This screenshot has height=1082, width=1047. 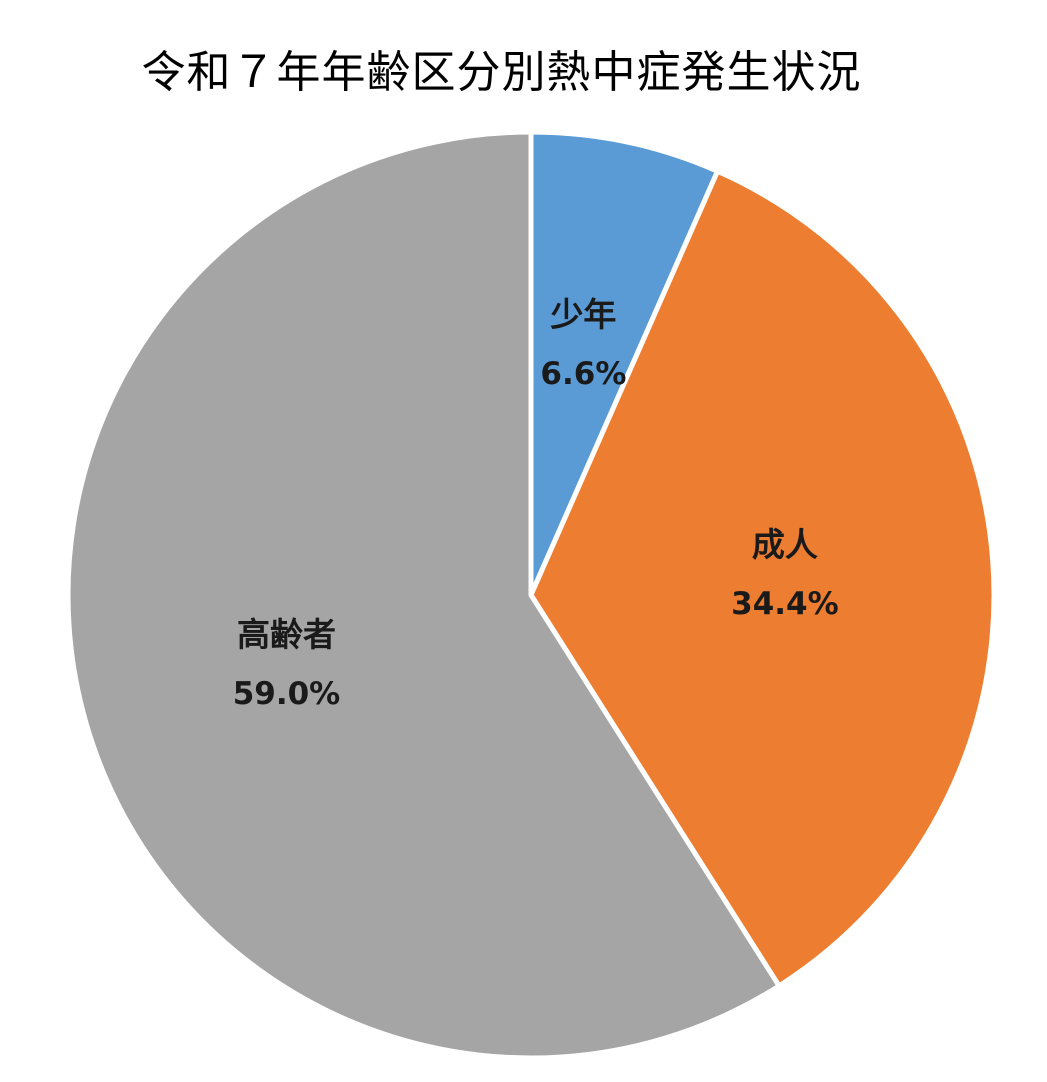 What do you see at coordinates (785, 544) in the screenshot?
I see `slice-category-label: 成人` at bounding box center [785, 544].